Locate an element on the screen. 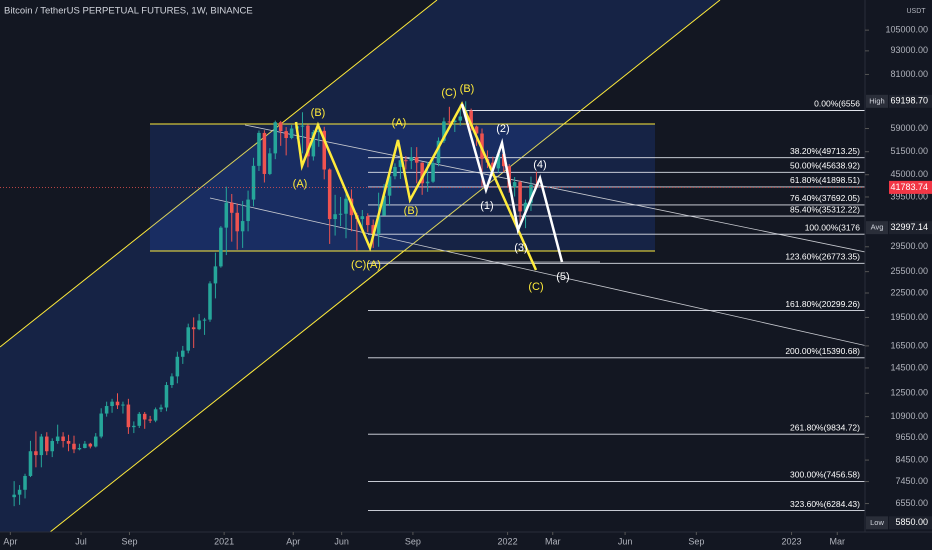  y-tick-label: 16500.00 is located at coordinates (909, 345).